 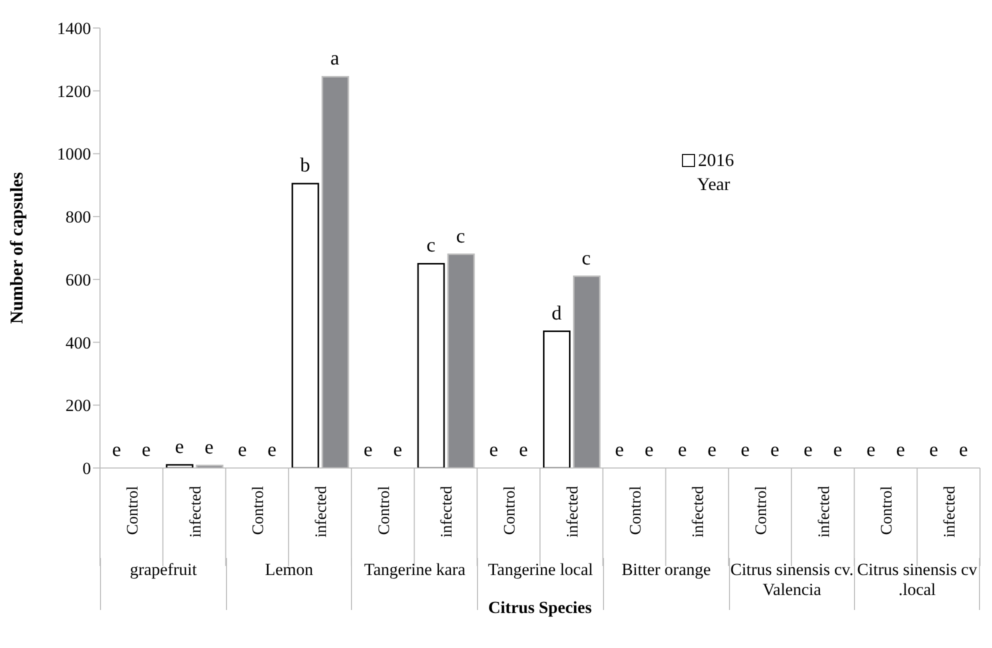 What do you see at coordinates (16, 248) in the screenshot?
I see `y-axis-title: Number of capsules` at bounding box center [16, 248].